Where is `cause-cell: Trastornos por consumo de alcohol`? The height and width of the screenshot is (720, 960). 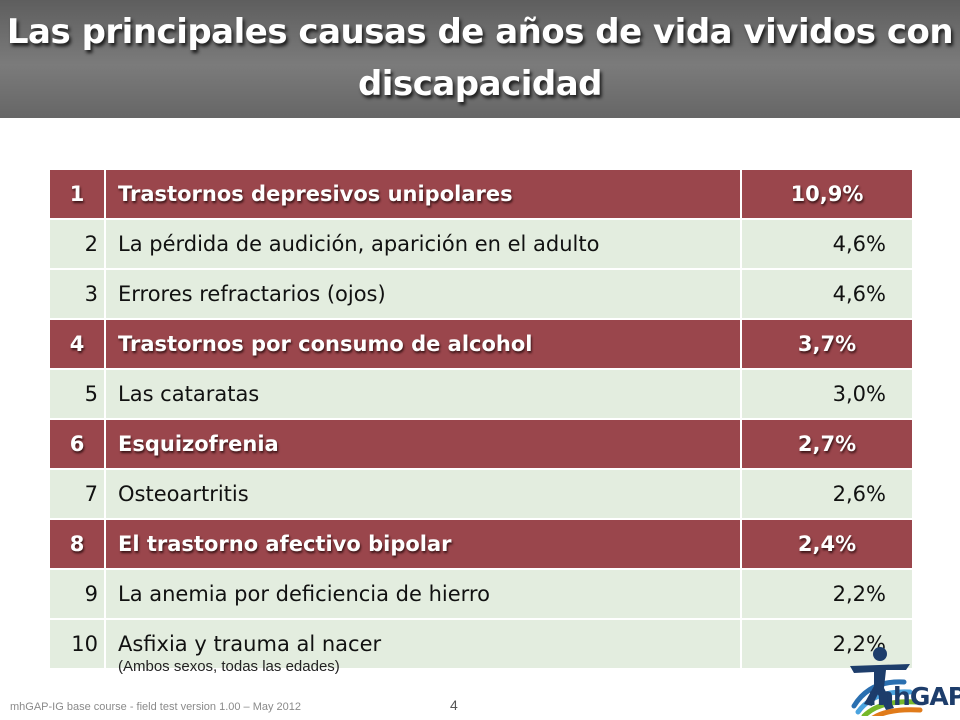 cause-cell: Trastornos por consumo de alcohol is located at coordinates (423, 344).